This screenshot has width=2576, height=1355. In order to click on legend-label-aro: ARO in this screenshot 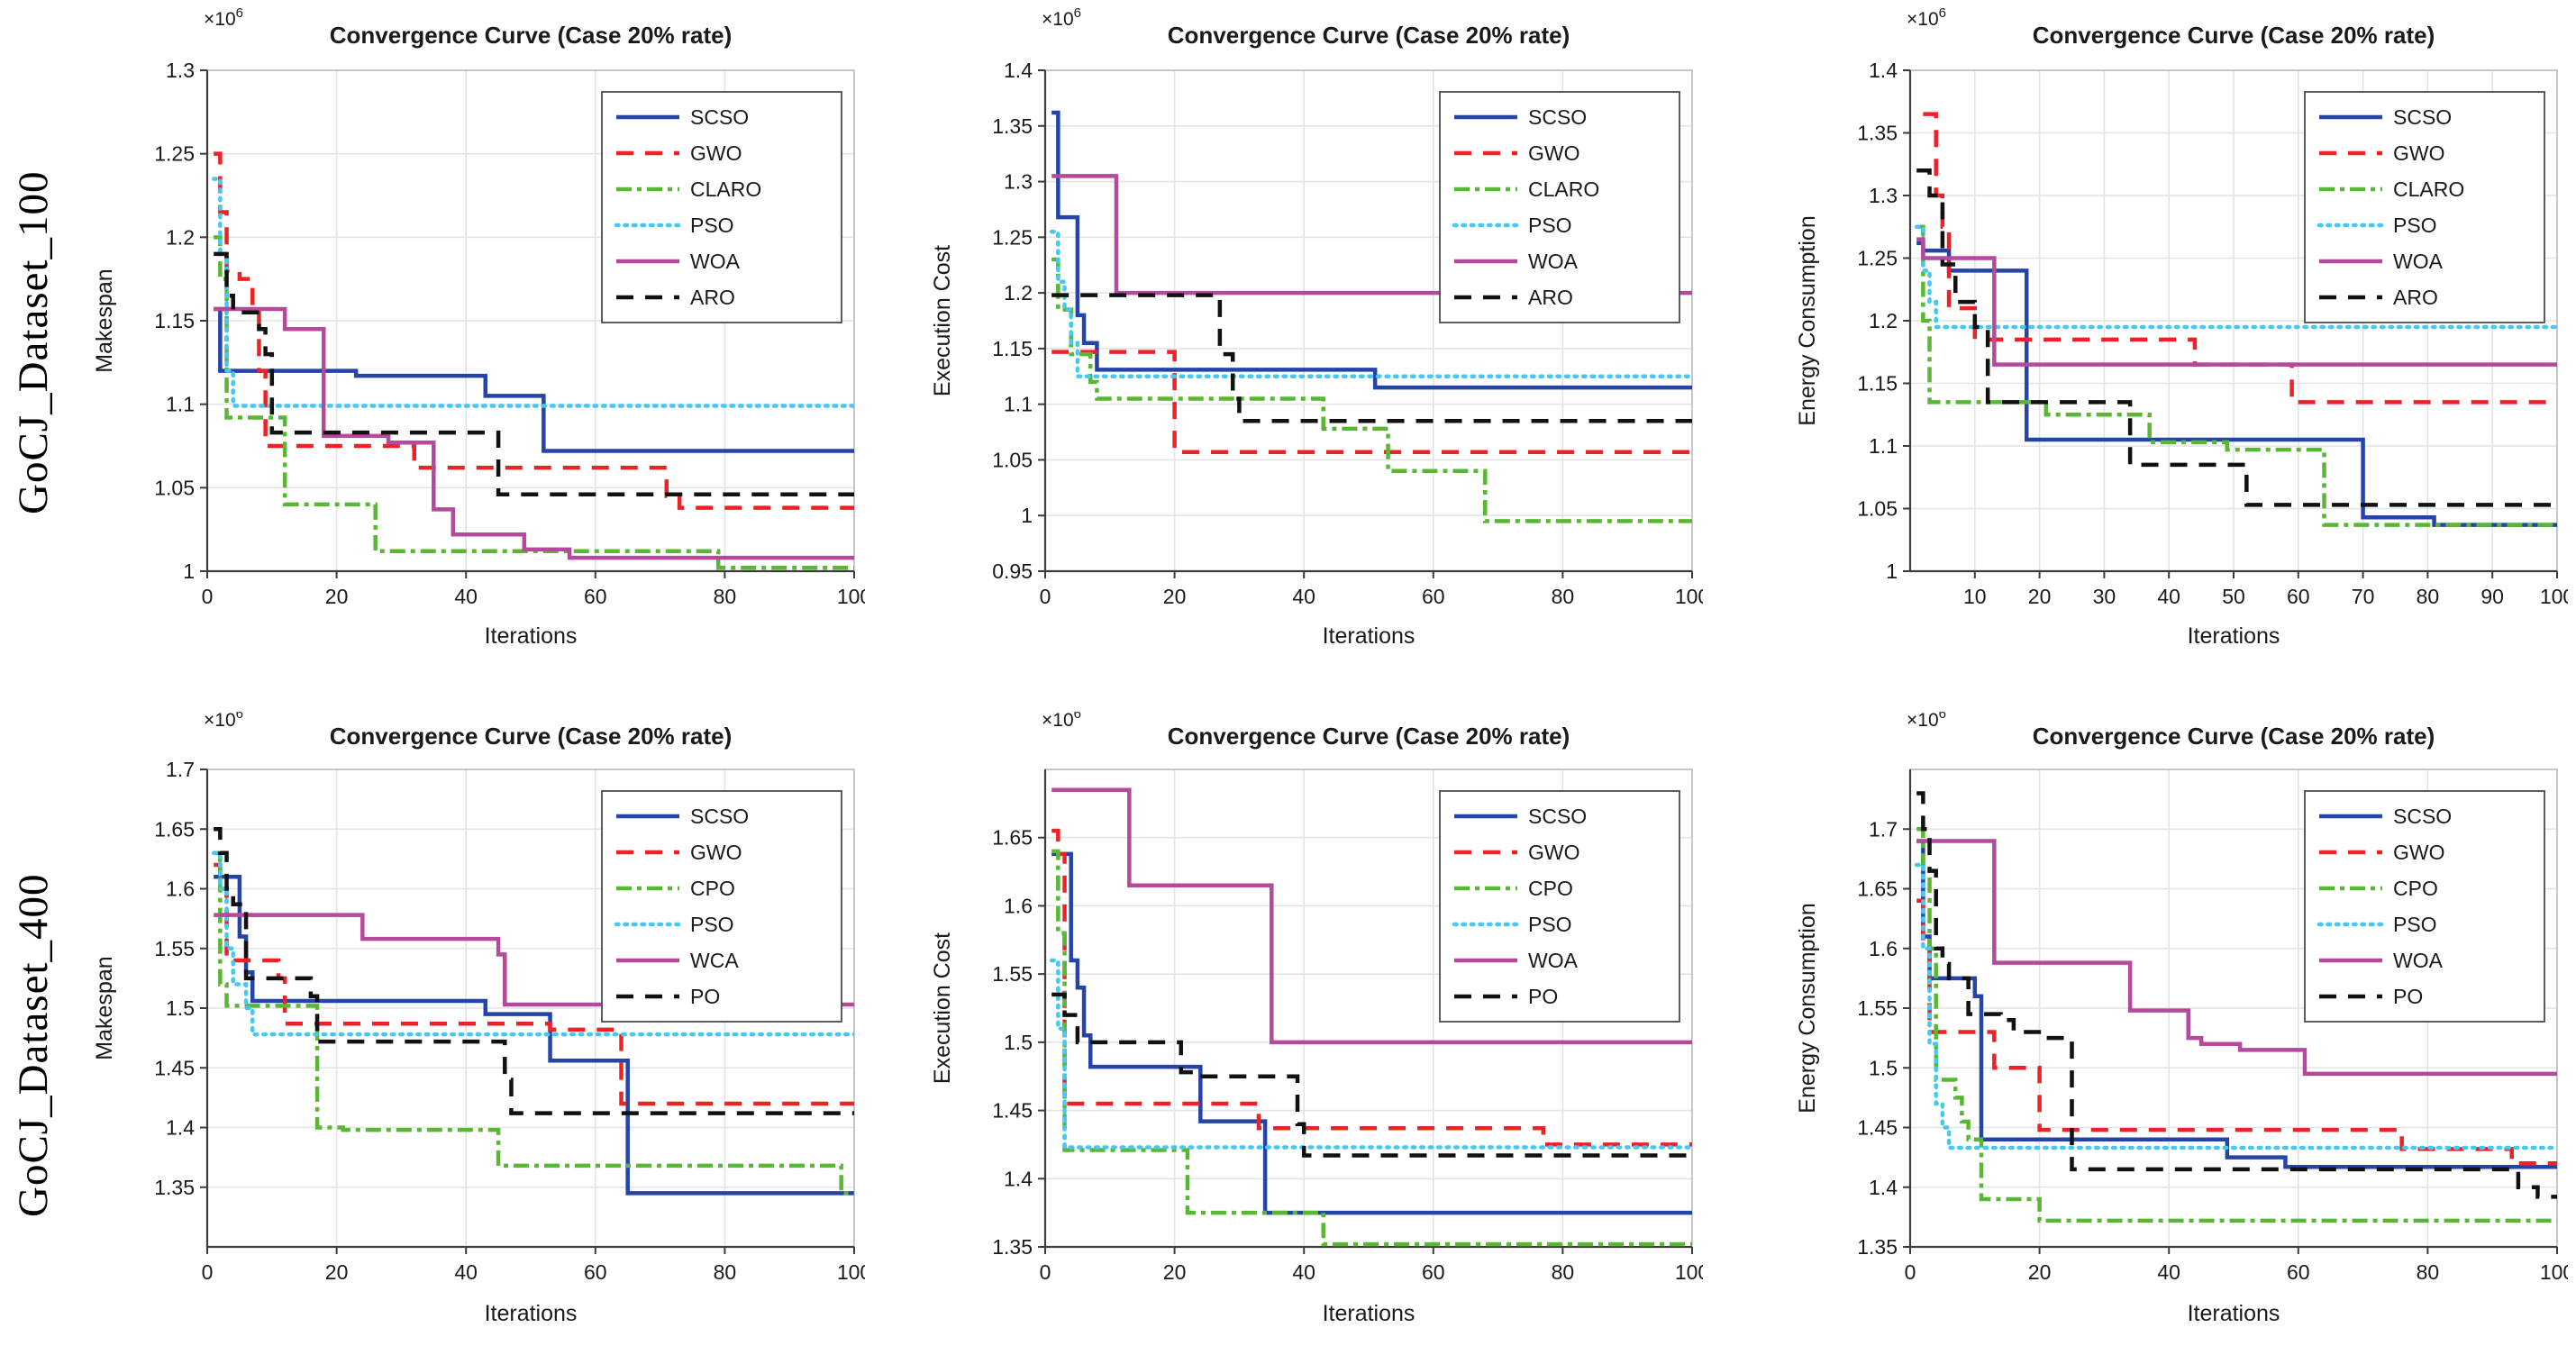, I will do `click(712, 297)`.